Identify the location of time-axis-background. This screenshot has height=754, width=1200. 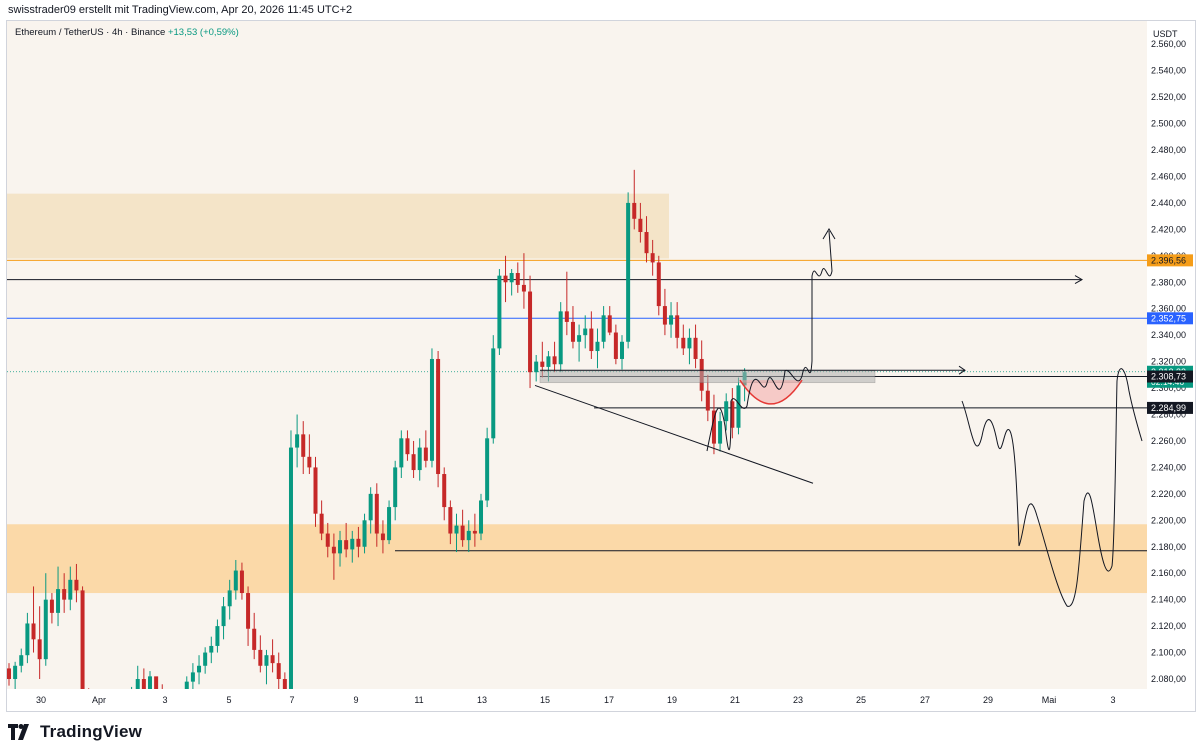
(577, 700).